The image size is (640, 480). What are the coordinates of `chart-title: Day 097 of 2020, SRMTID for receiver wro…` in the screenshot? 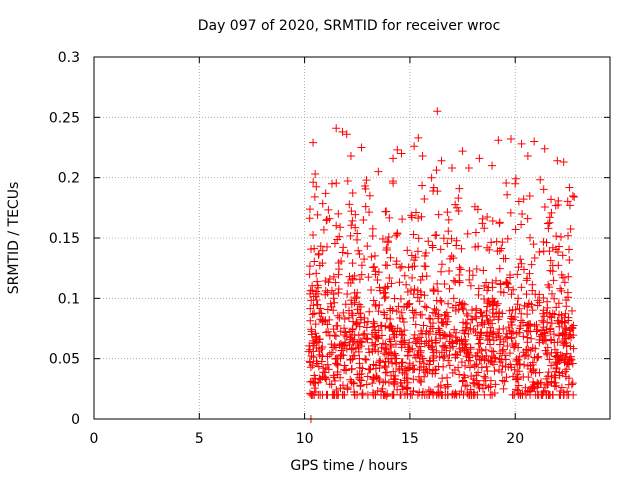 It's located at (349, 26).